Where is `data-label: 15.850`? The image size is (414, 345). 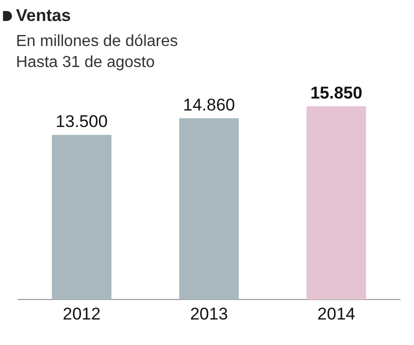
data-label: 15.850 is located at coordinates (336, 92).